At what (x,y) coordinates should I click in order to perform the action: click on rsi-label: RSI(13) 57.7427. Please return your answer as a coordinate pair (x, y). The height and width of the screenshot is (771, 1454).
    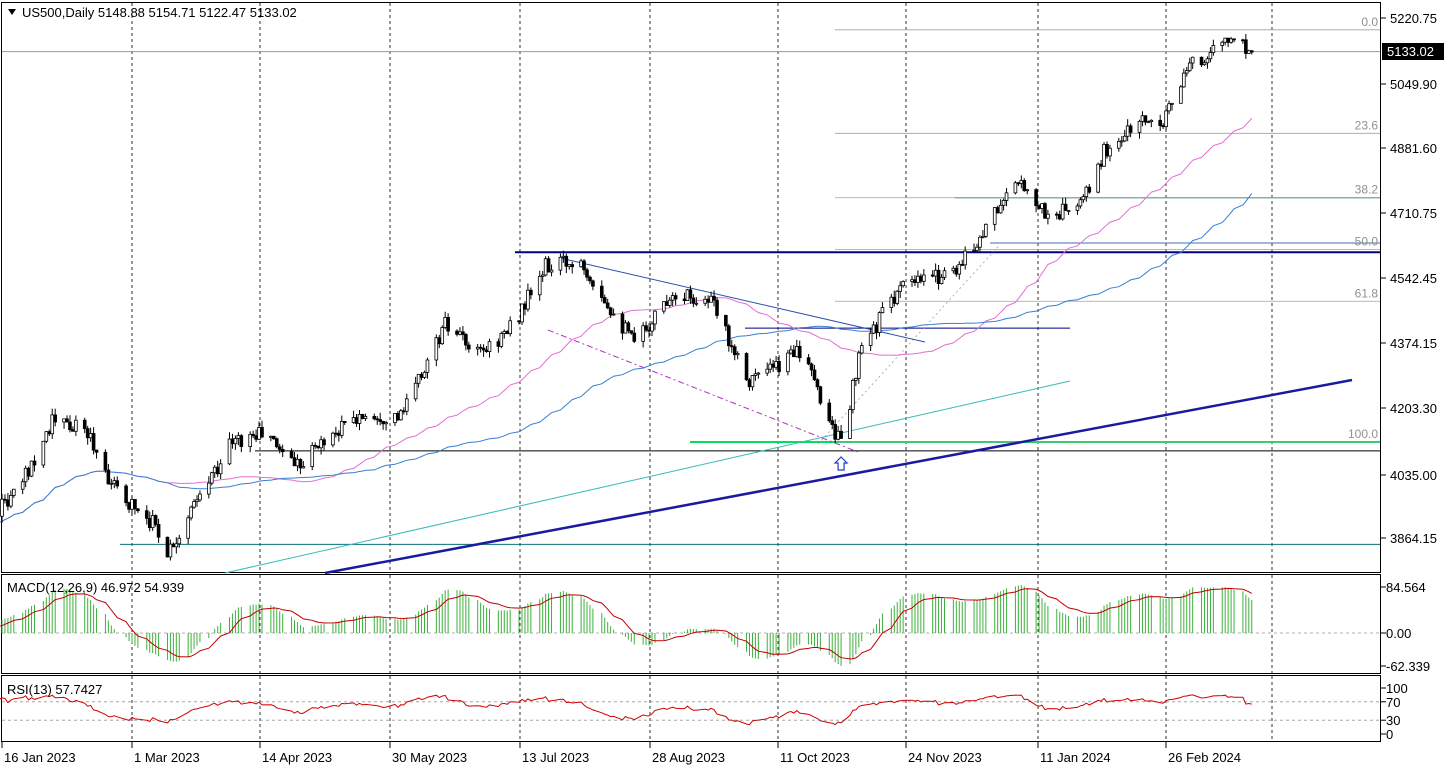
    Looking at the image, I should click on (54, 689).